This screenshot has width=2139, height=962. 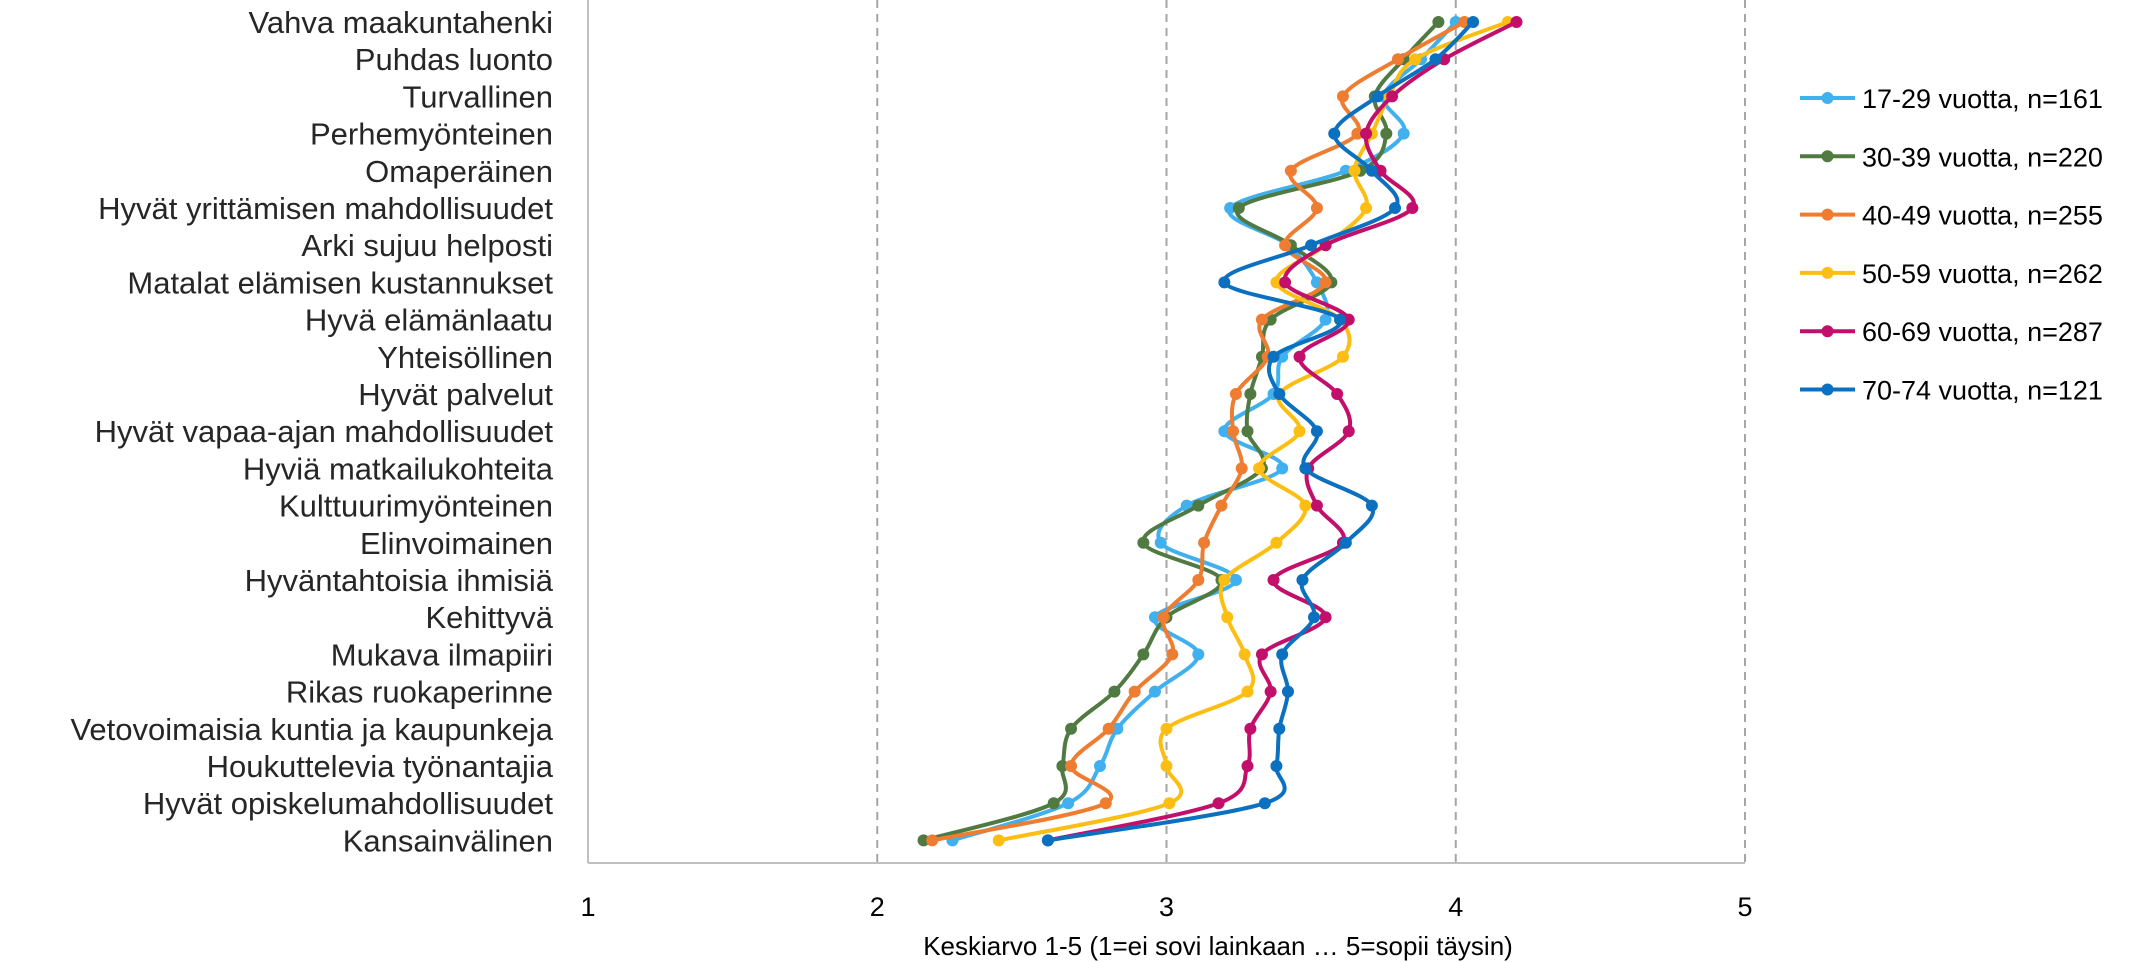 What do you see at coordinates (416, 506) in the screenshot?
I see `category-label: Kulttuurimyönteinen` at bounding box center [416, 506].